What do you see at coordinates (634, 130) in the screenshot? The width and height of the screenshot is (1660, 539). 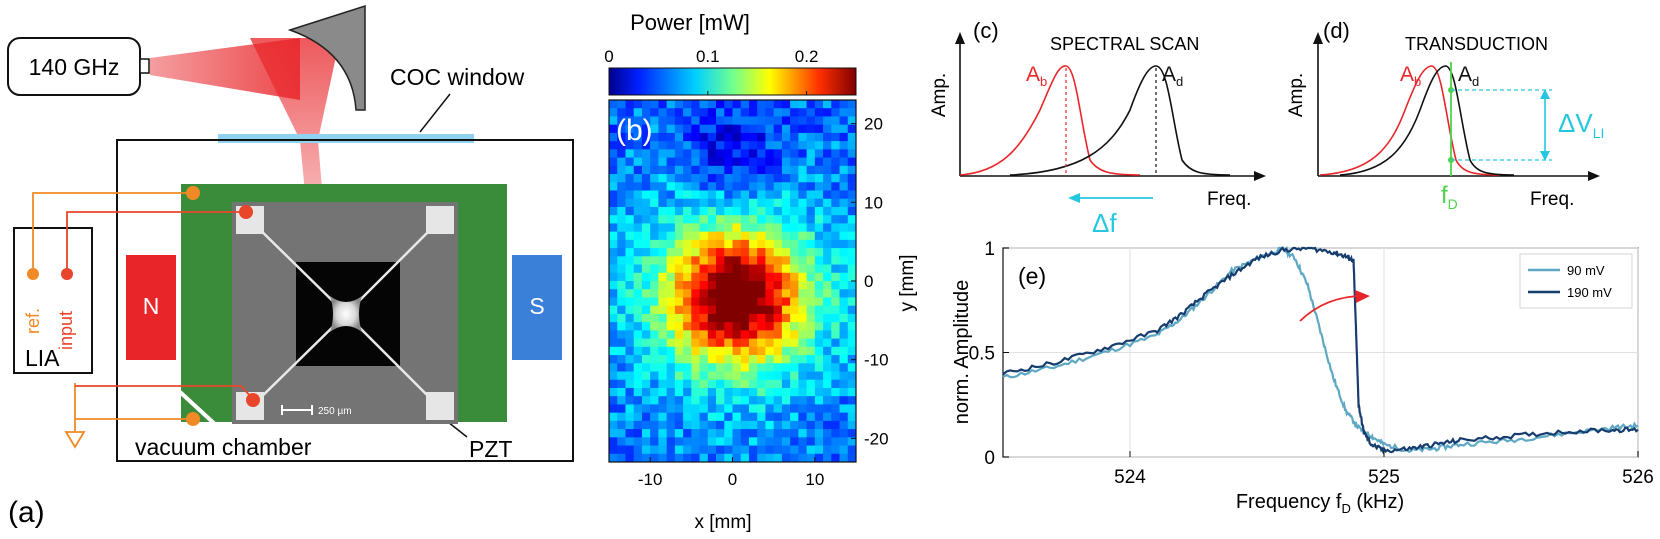 I see `panel-b-label: (b)` at bounding box center [634, 130].